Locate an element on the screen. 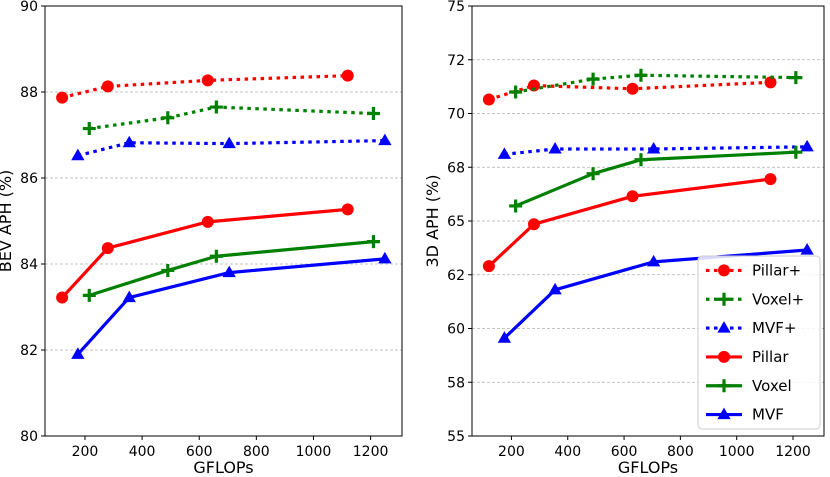 This screenshot has width=830, height=477. x-axis-label: GFLOPs is located at coordinates (223, 467).